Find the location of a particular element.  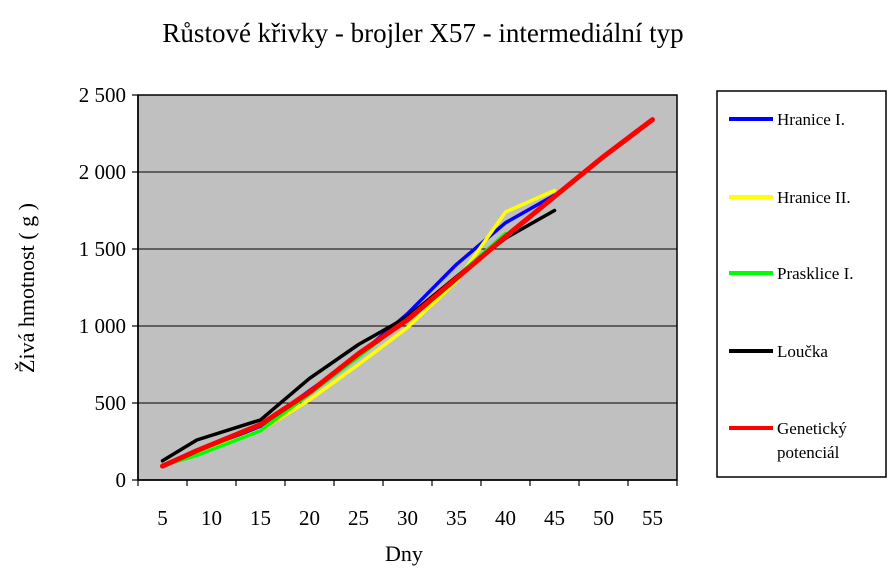

legend-label: Hranice I. is located at coordinates (811, 119).